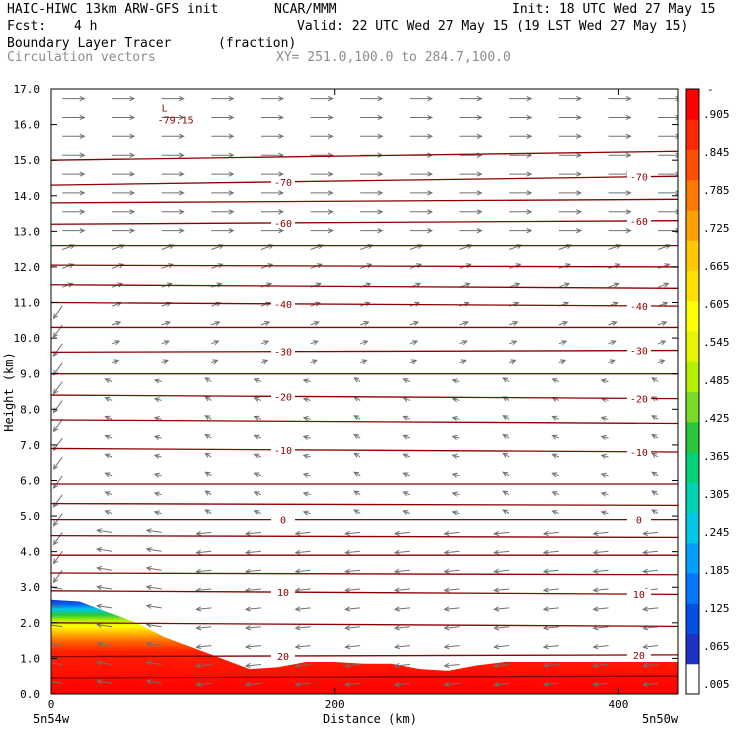 The width and height of the screenshot is (740, 740). I want to click on colorbar-label: .185, so click(716, 570).